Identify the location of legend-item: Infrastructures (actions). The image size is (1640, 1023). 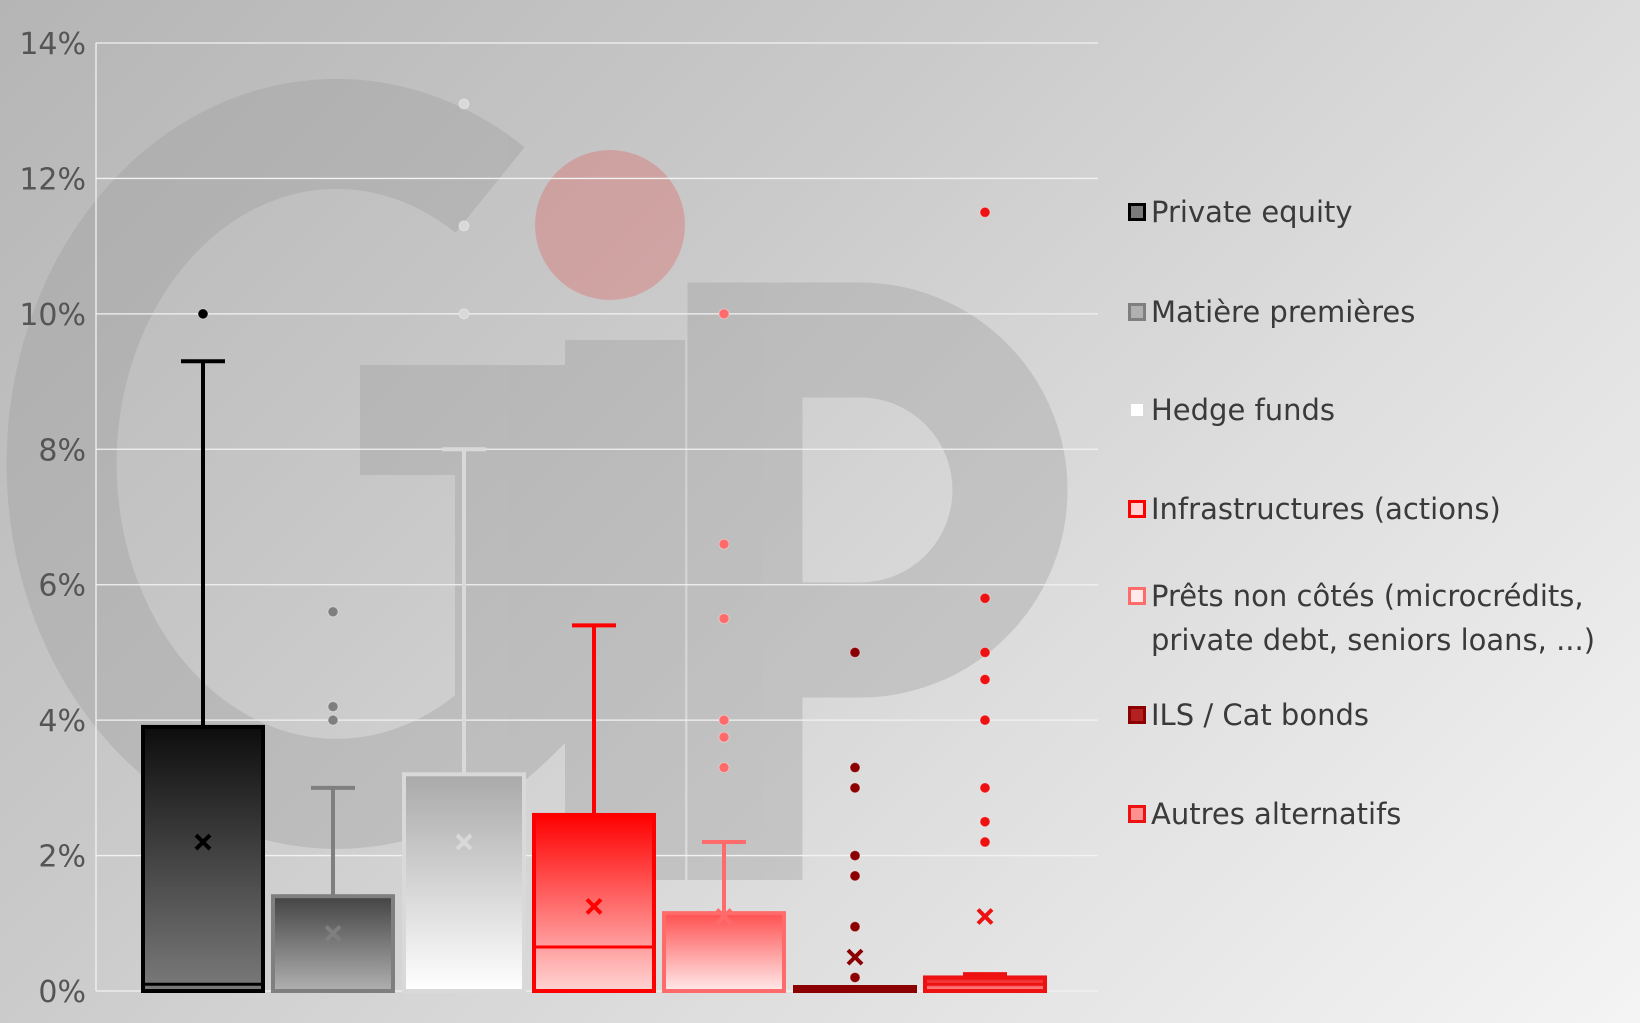
(1314, 509).